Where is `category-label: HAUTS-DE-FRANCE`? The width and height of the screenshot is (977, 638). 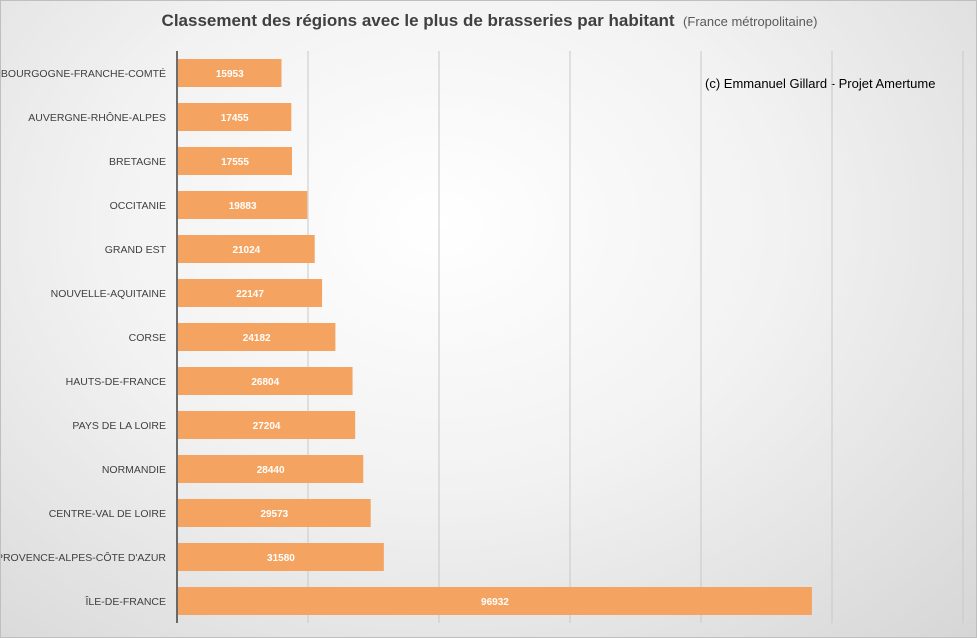 category-label: HAUTS-DE-FRANCE is located at coordinates (116, 382).